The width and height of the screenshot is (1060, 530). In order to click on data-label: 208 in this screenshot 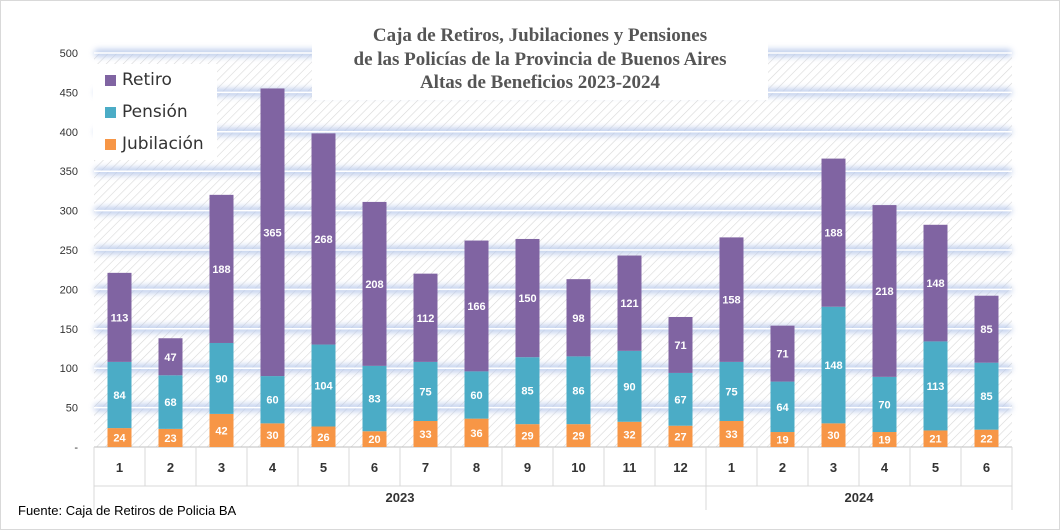, I will do `click(374, 285)`.